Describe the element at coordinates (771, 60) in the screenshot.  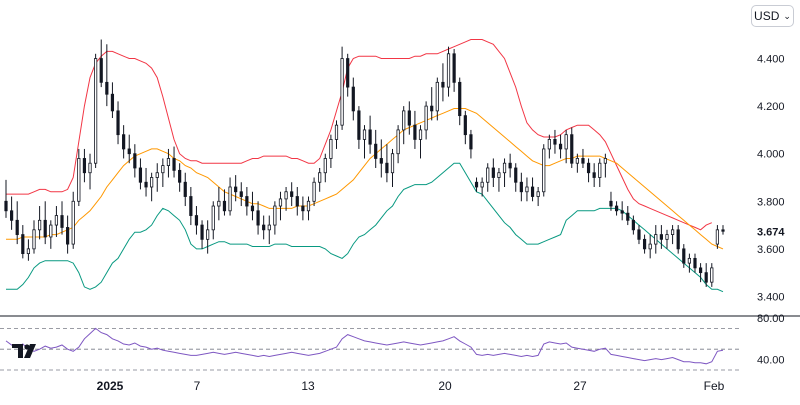
I see `price-axis-label: 4.400` at that location.